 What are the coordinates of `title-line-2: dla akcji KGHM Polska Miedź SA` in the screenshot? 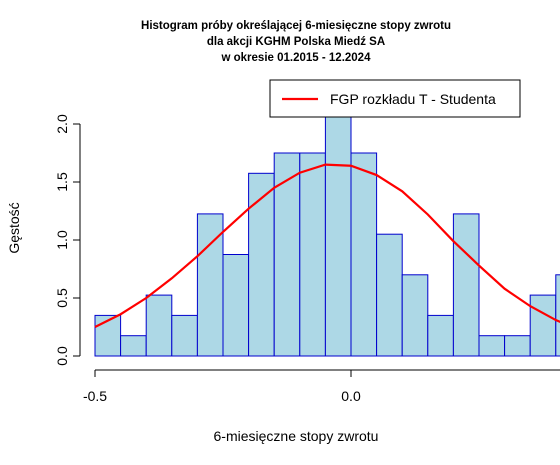 It's located at (296, 42).